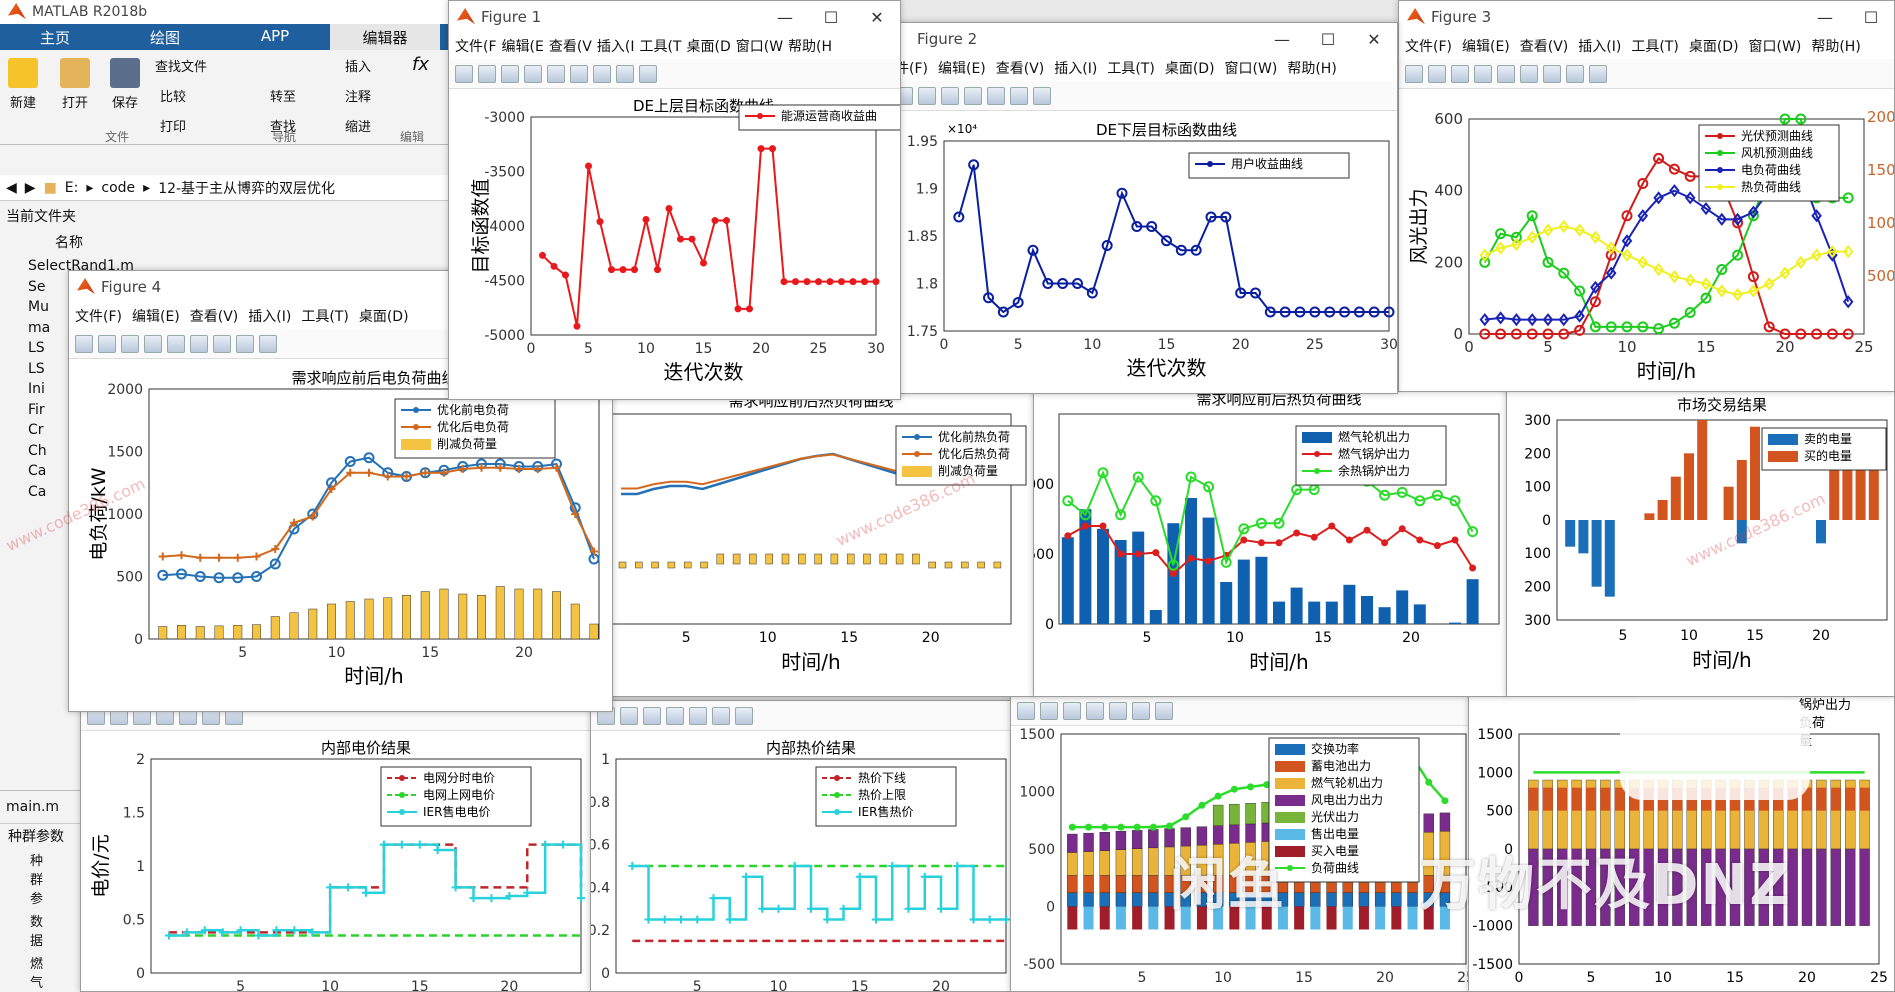 This screenshot has height=992, width=1895. Describe the element at coordinates (660, 47) in the screenshot. I see `menu-item-4: 工具(T` at that location.